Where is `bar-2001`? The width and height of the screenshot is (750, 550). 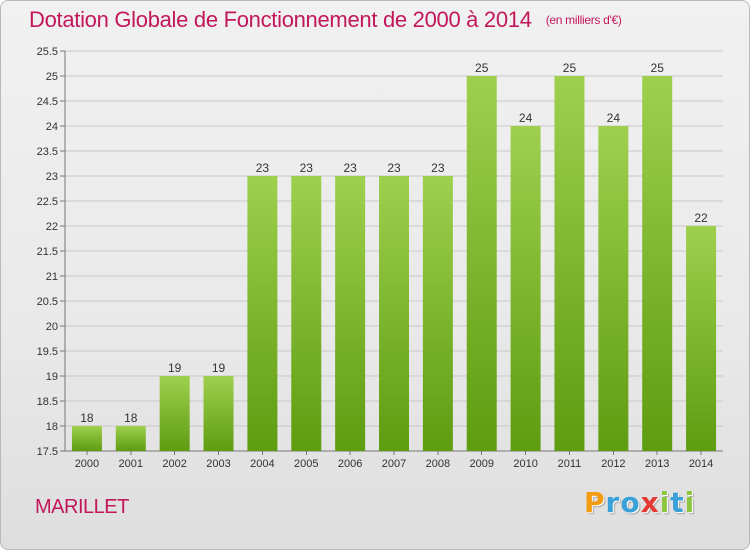 bar-2001 is located at coordinates (130, 438).